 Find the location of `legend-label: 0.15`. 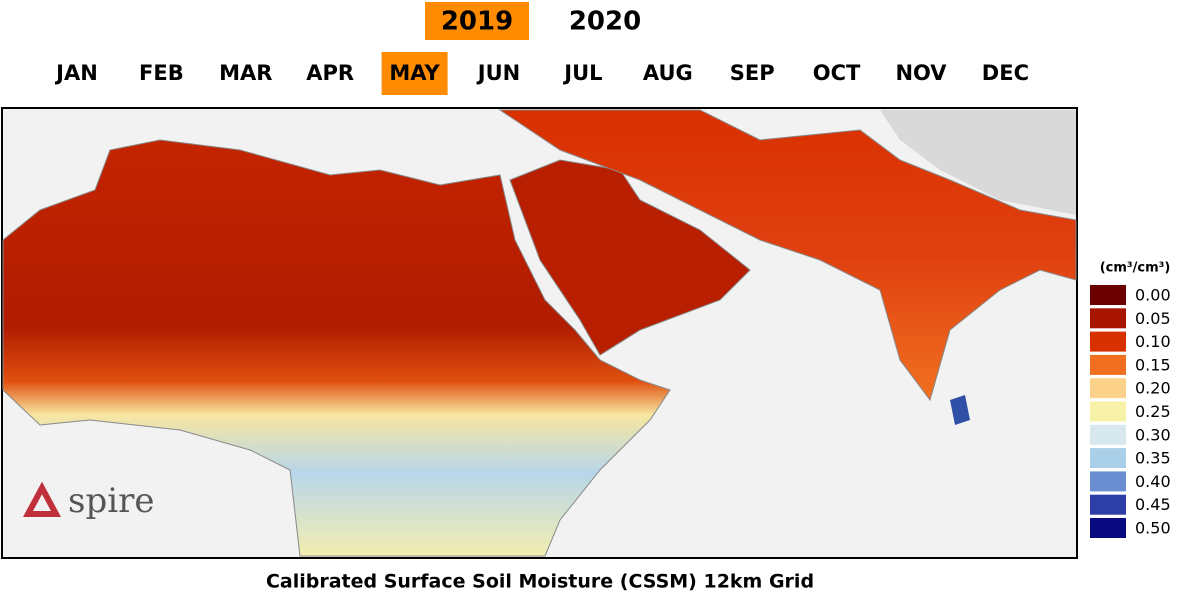

legend-label: 0.15 is located at coordinates (1153, 364).